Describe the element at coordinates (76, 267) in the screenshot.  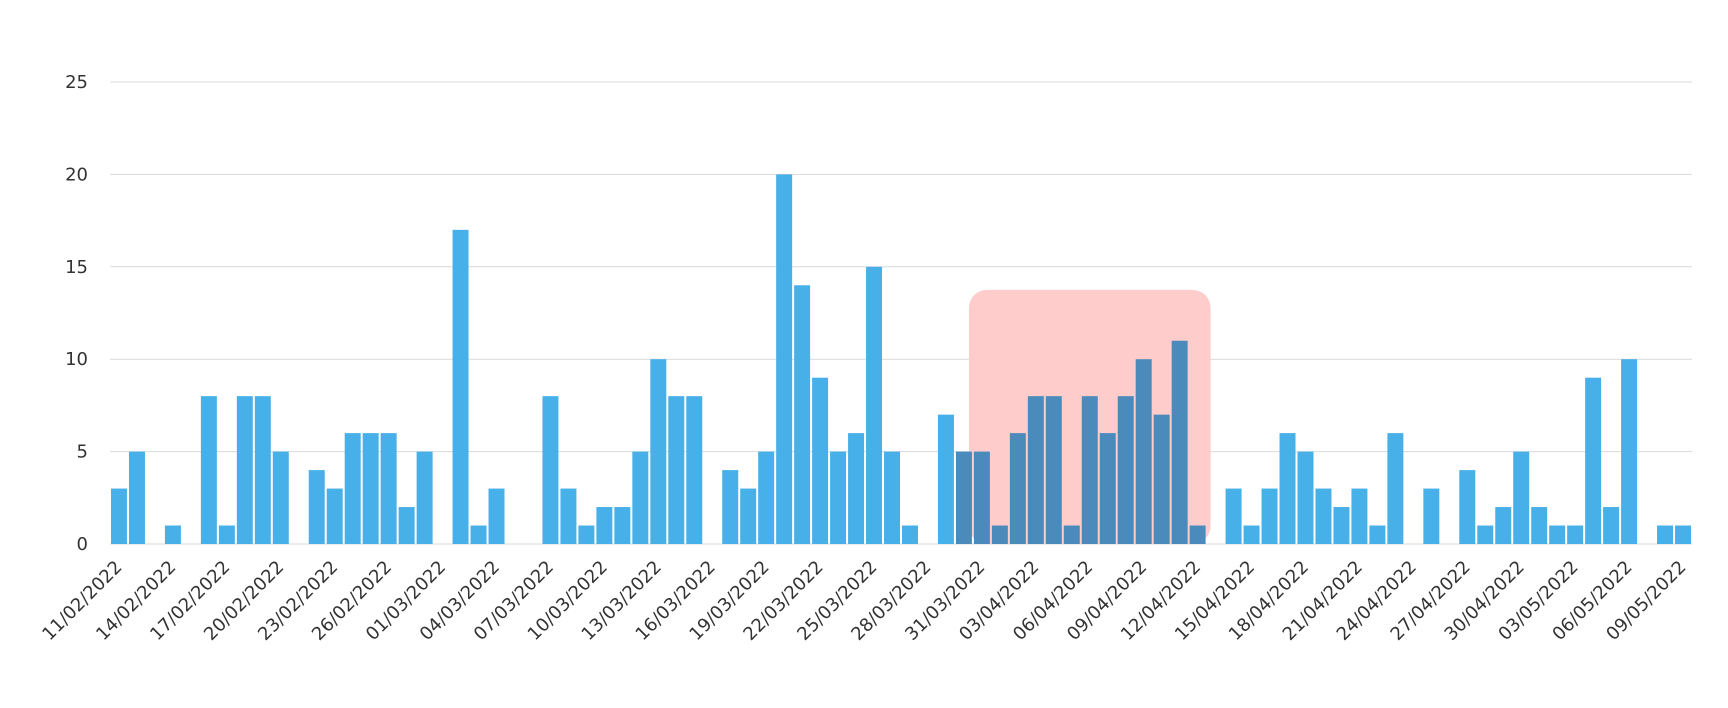
I see `y-tick-label: 15` at that location.